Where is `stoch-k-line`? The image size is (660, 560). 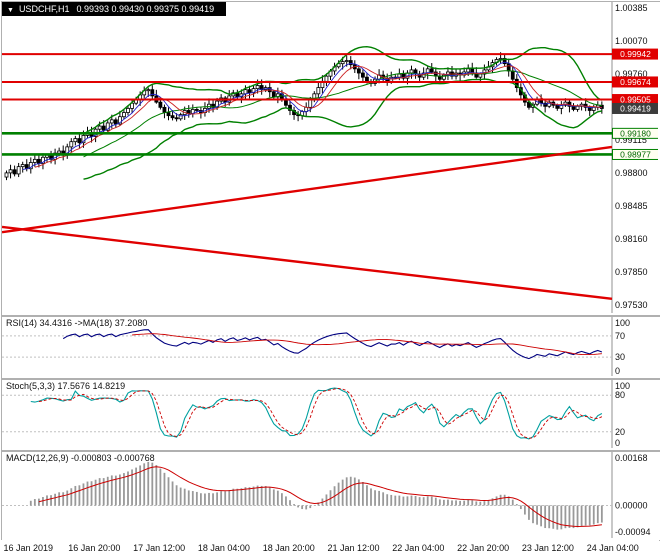 stoch-k-line is located at coordinates (316, 413).